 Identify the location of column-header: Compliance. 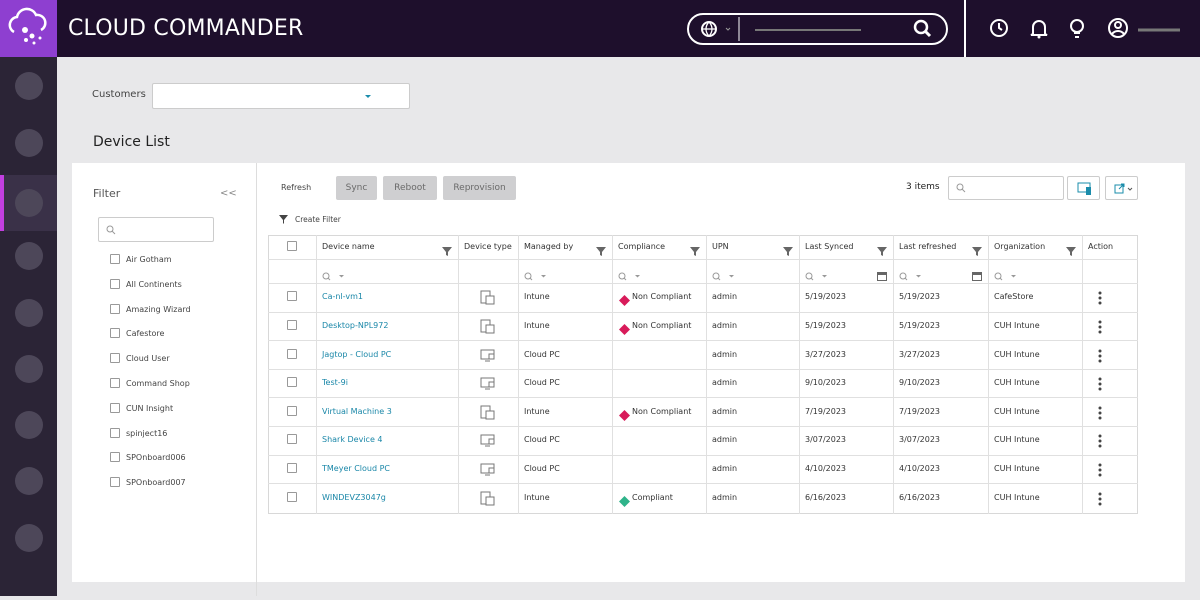
(642, 246).